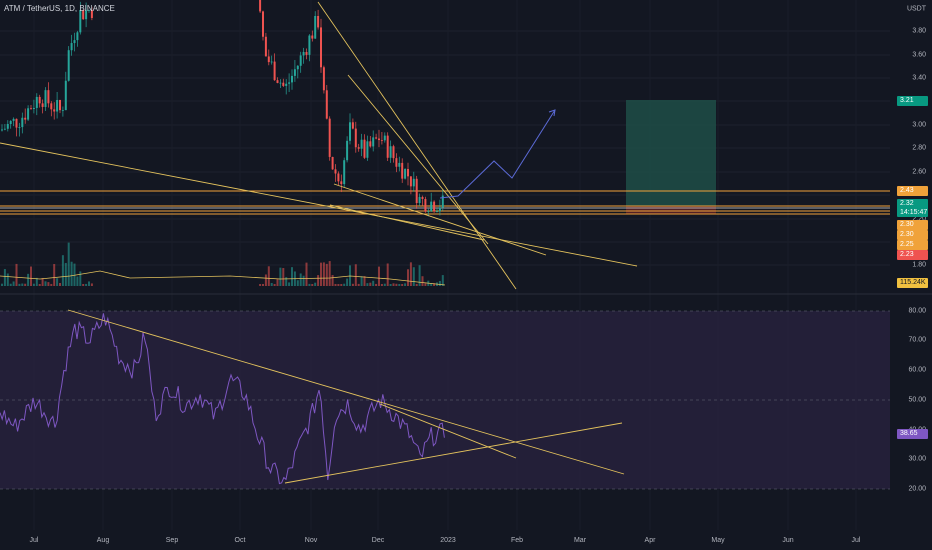 This screenshot has height=550, width=932. Describe the element at coordinates (32, 8) in the screenshot. I see `symbol-name: ATM / TetherUS` at that location.